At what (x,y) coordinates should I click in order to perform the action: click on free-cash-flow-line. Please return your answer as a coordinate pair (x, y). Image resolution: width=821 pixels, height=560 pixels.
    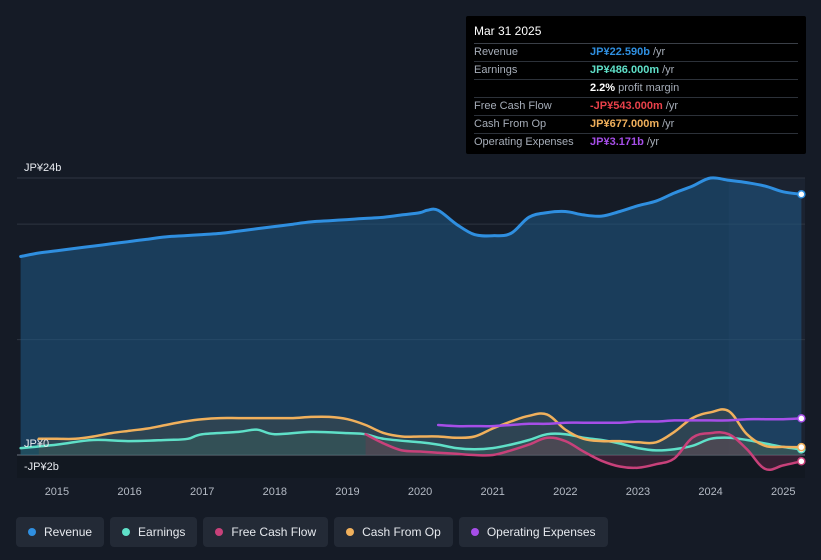
    Looking at the image, I should click on (583, 451).